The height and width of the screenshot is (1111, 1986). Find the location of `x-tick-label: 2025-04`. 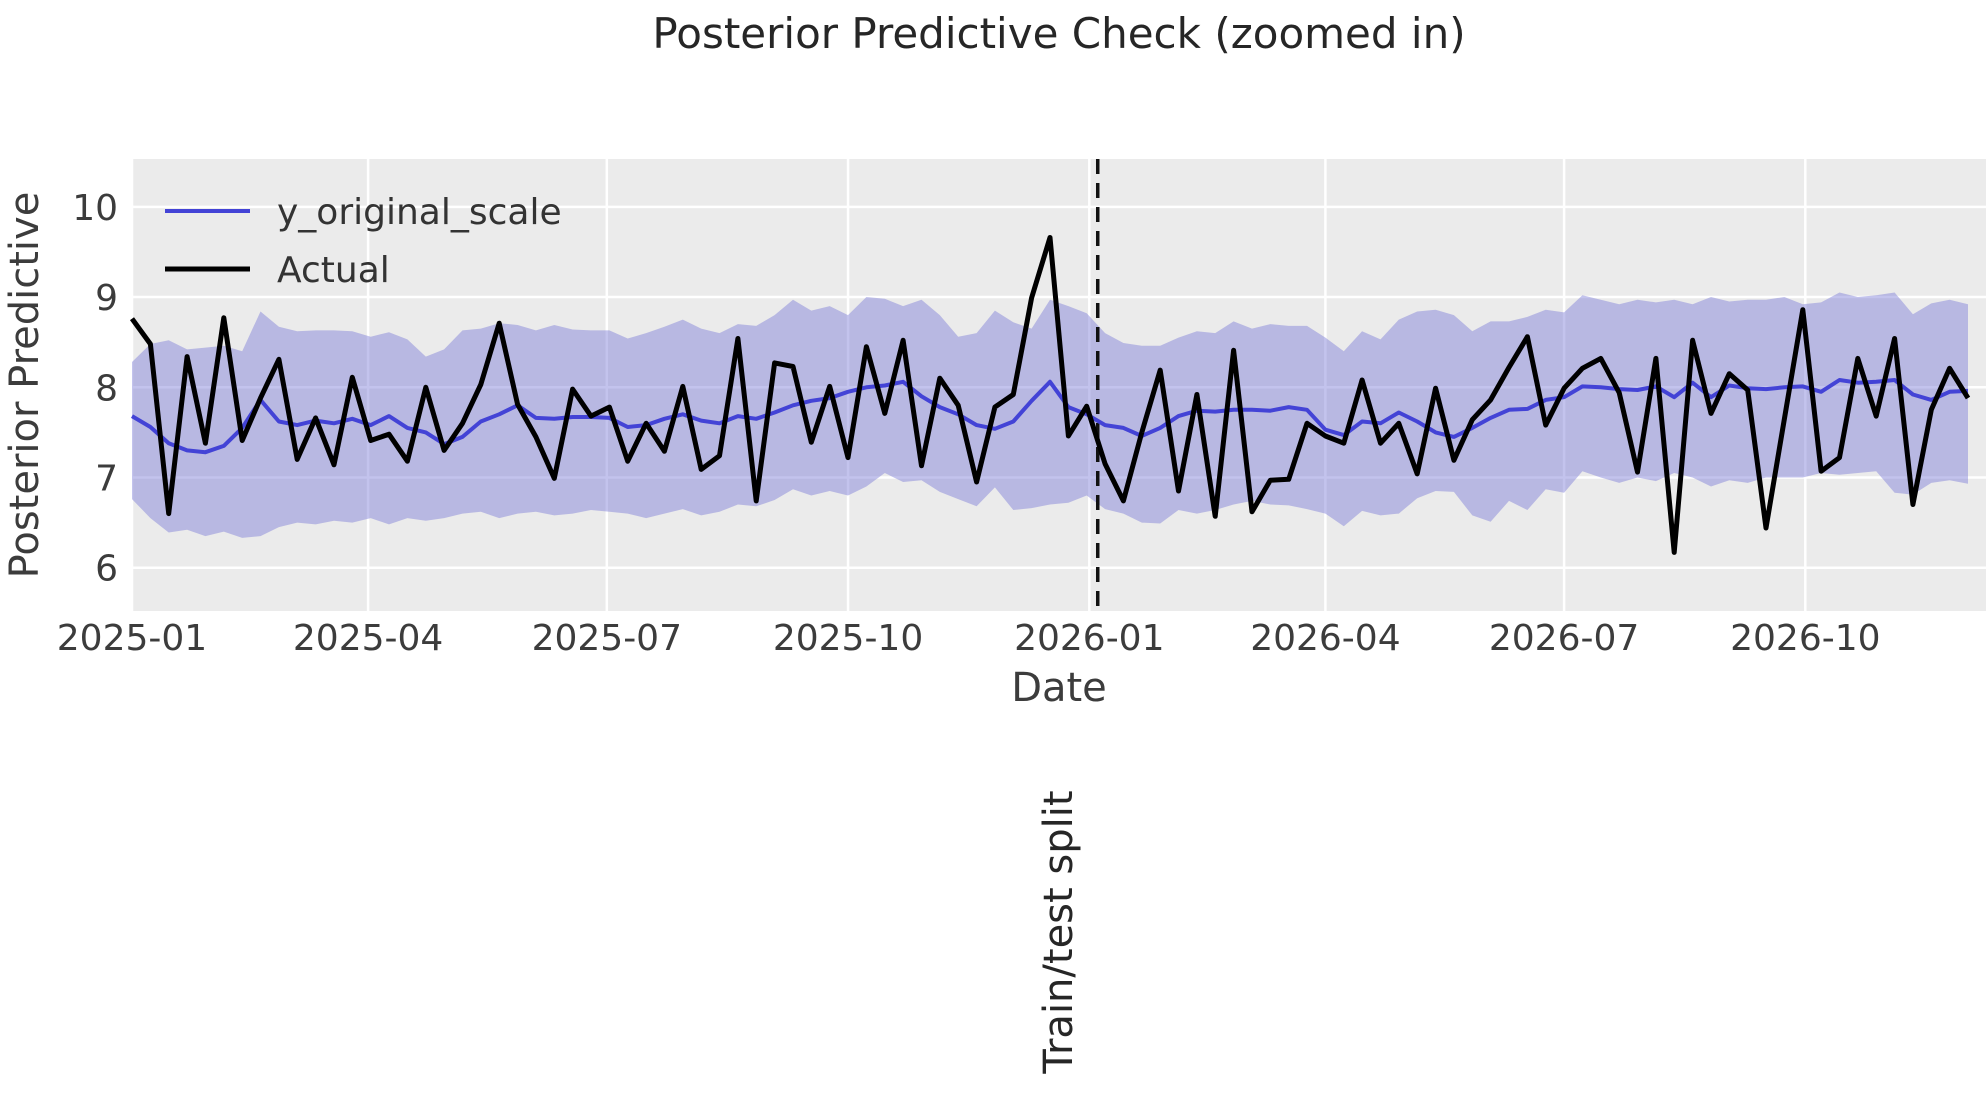

x-tick-label: 2025-04 is located at coordinates (368, 638).